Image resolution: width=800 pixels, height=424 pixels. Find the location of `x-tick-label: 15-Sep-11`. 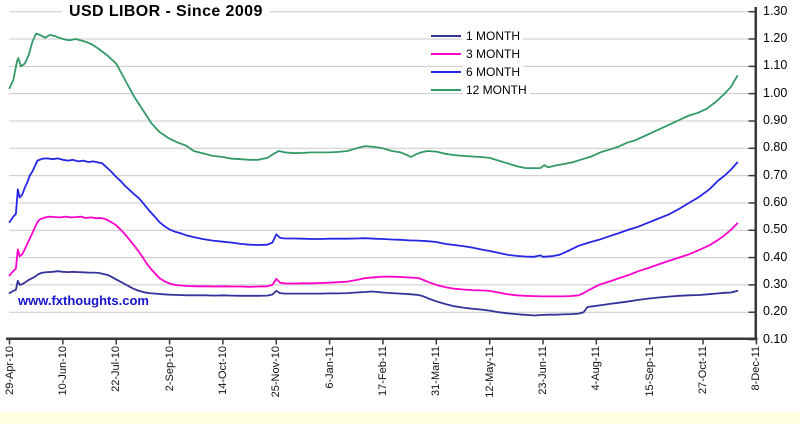

x-tick-label: 15-Sep-11 is located at coordinates (649, 371).